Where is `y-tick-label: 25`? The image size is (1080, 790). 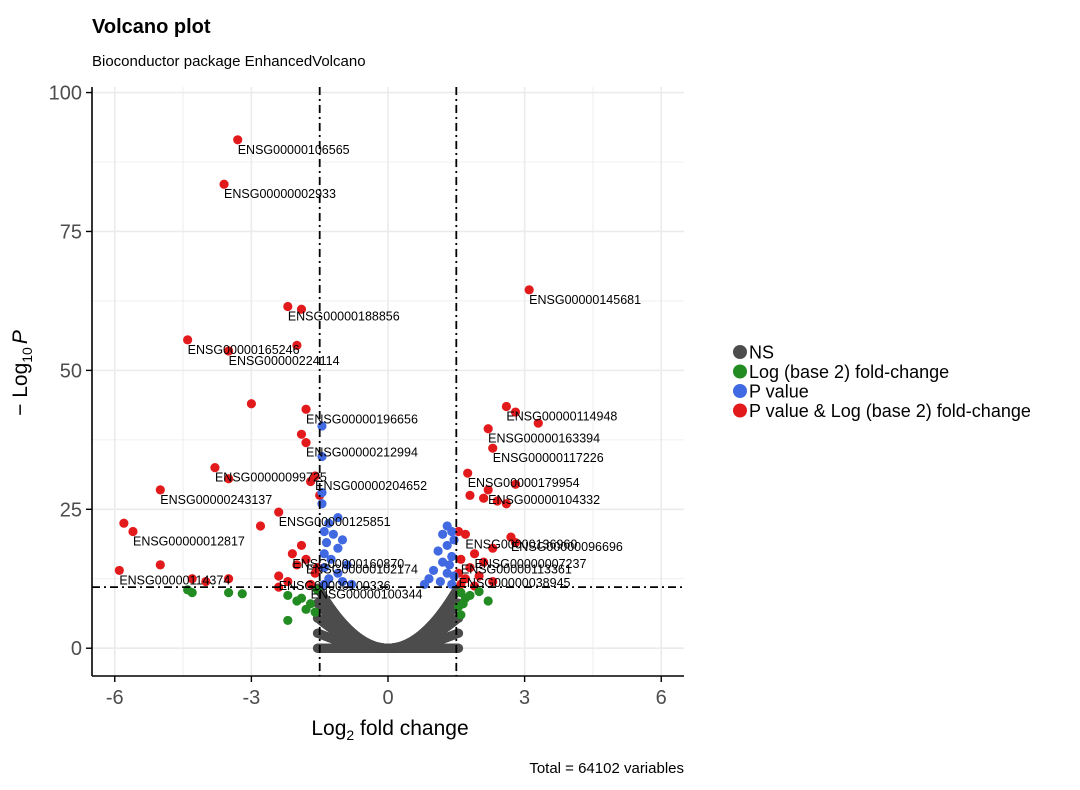 y-tick-label: 25 is located at coordinates (71, 510).